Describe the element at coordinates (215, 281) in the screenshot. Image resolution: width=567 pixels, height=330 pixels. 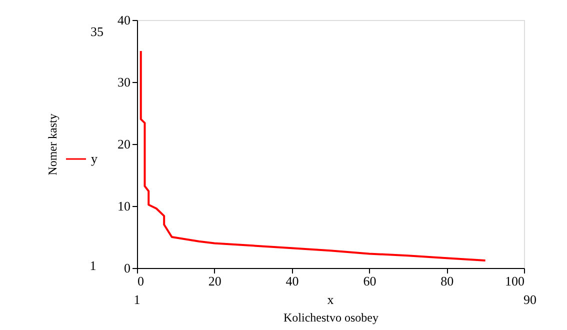
I see `x-tick-label: 20` at that location.